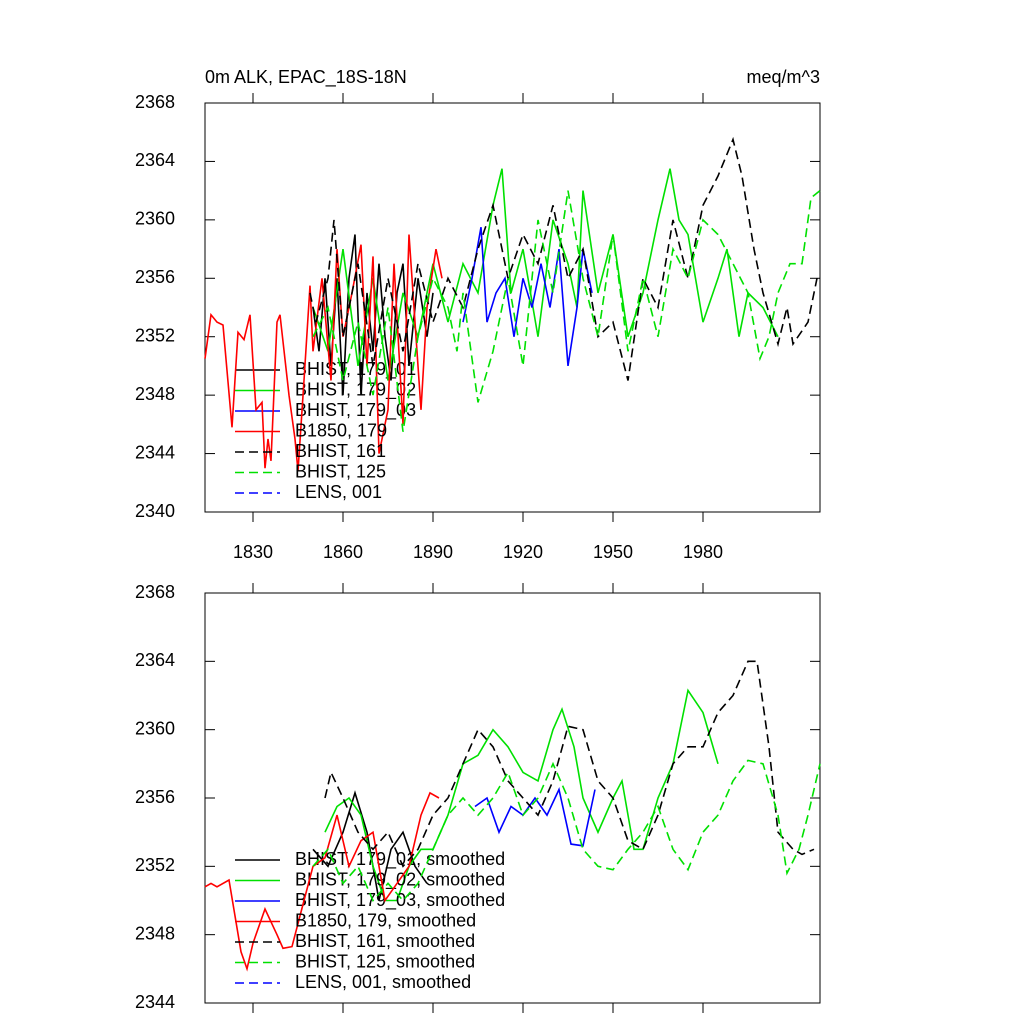 This screenshot has width=1024, height=1024. What do you see at coordinates (385, 941) in the screenshot?
I see `legend-label: BHIST, 161, smoothed` at bounding box center [385, 941].